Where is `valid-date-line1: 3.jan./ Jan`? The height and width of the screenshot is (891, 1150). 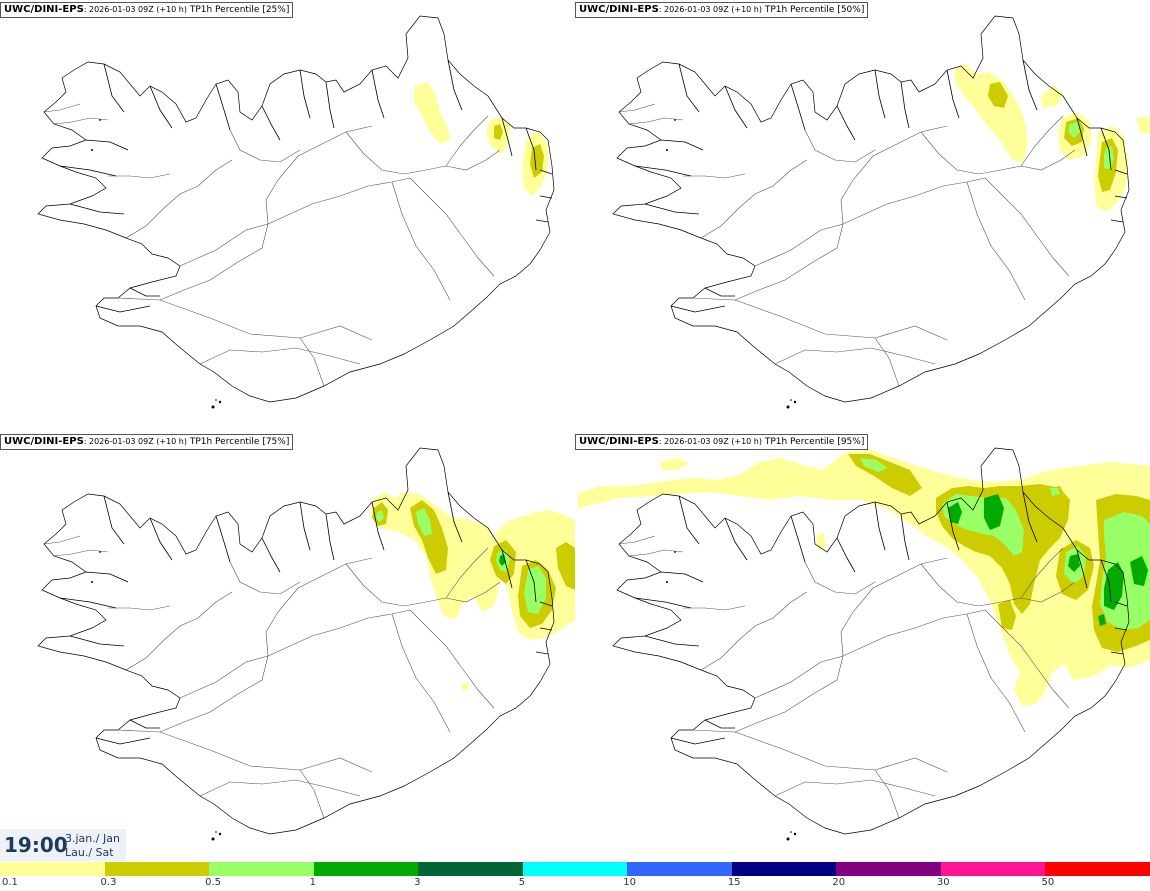 valid-date-line1: 3.jan./ Jan is located at coordinates (92, 838).